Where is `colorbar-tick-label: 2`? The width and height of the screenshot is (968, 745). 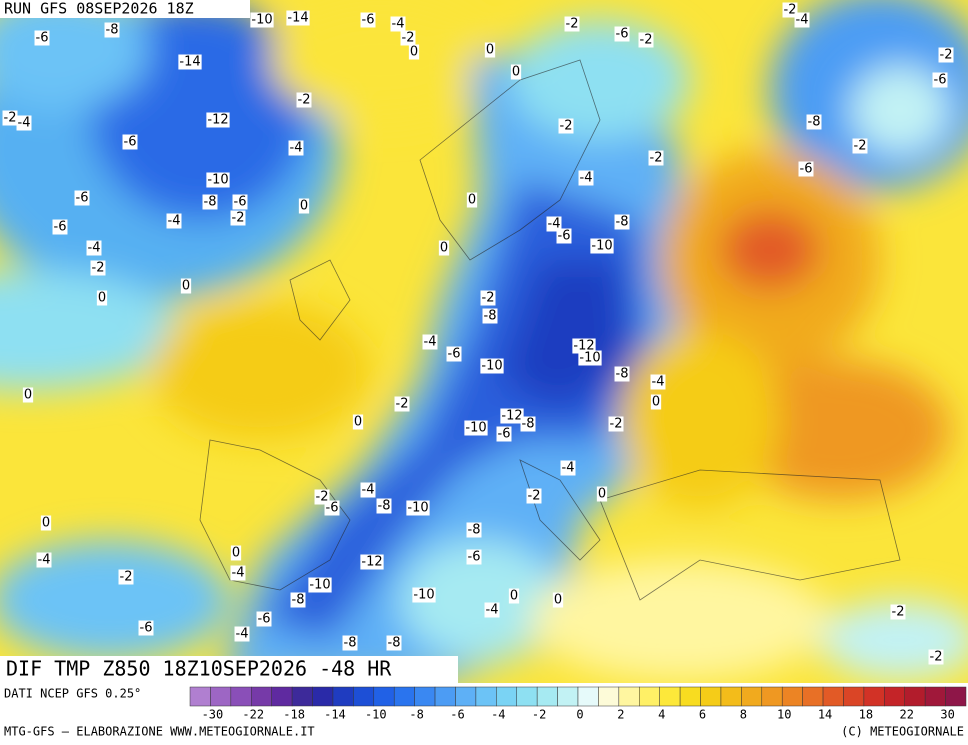
colorbar-tick-label: 2 is located at coordinates (620, 715).